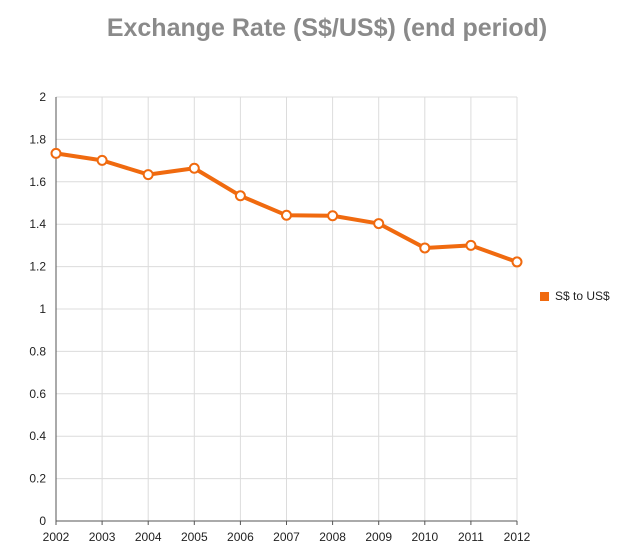  What do you see at coordinates (37, 139) in the screenshot?
I see `y-tick-label: 1.8` at bounding box center [37, 139].